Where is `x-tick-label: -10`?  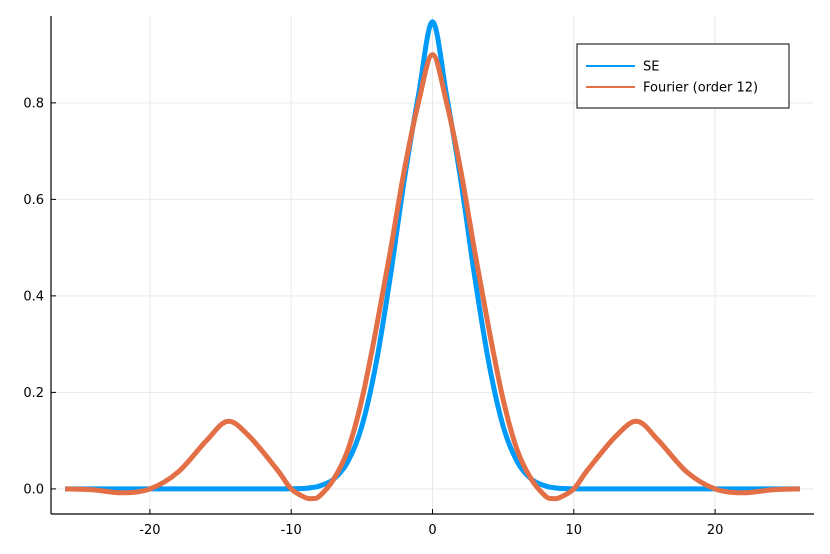
x-tick-label: -10 is located at coordinates (291, 530).